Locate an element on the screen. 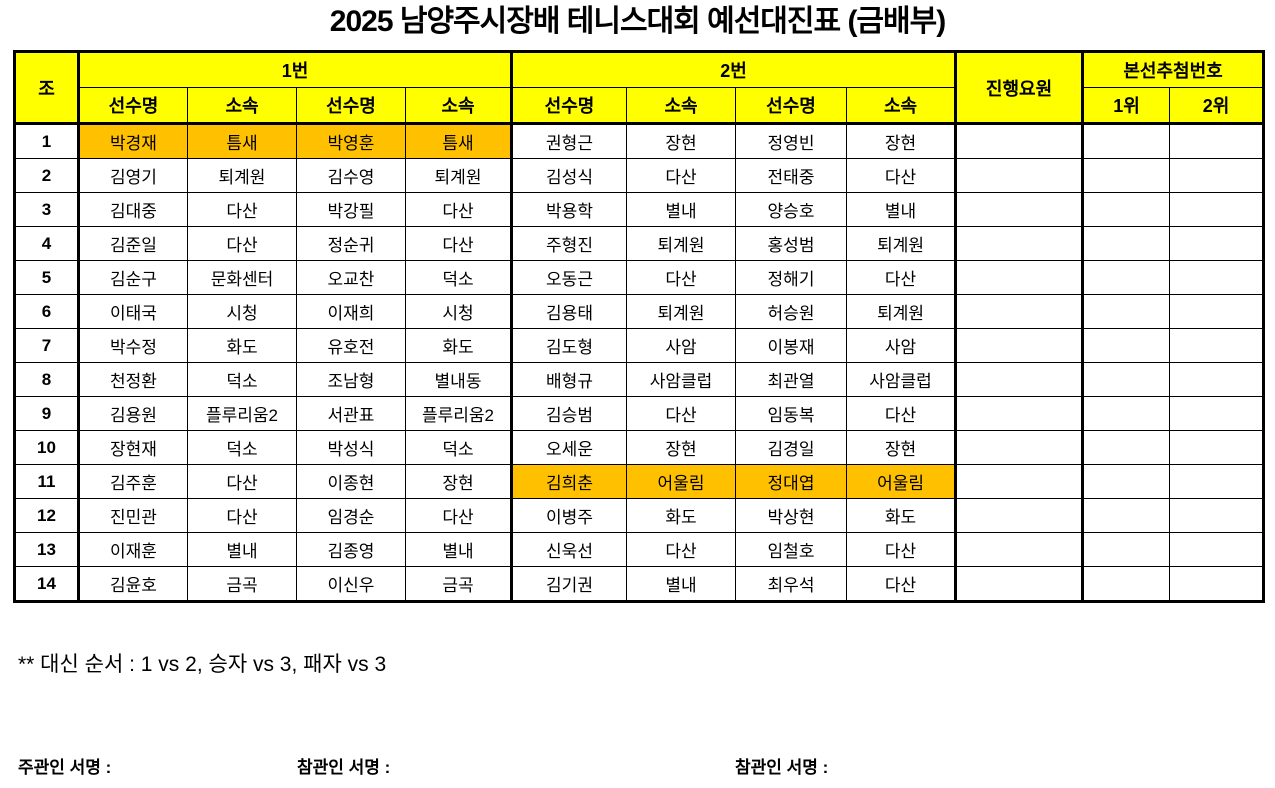  player-name-cell: 진민관 is located at coordinates (132, 515).